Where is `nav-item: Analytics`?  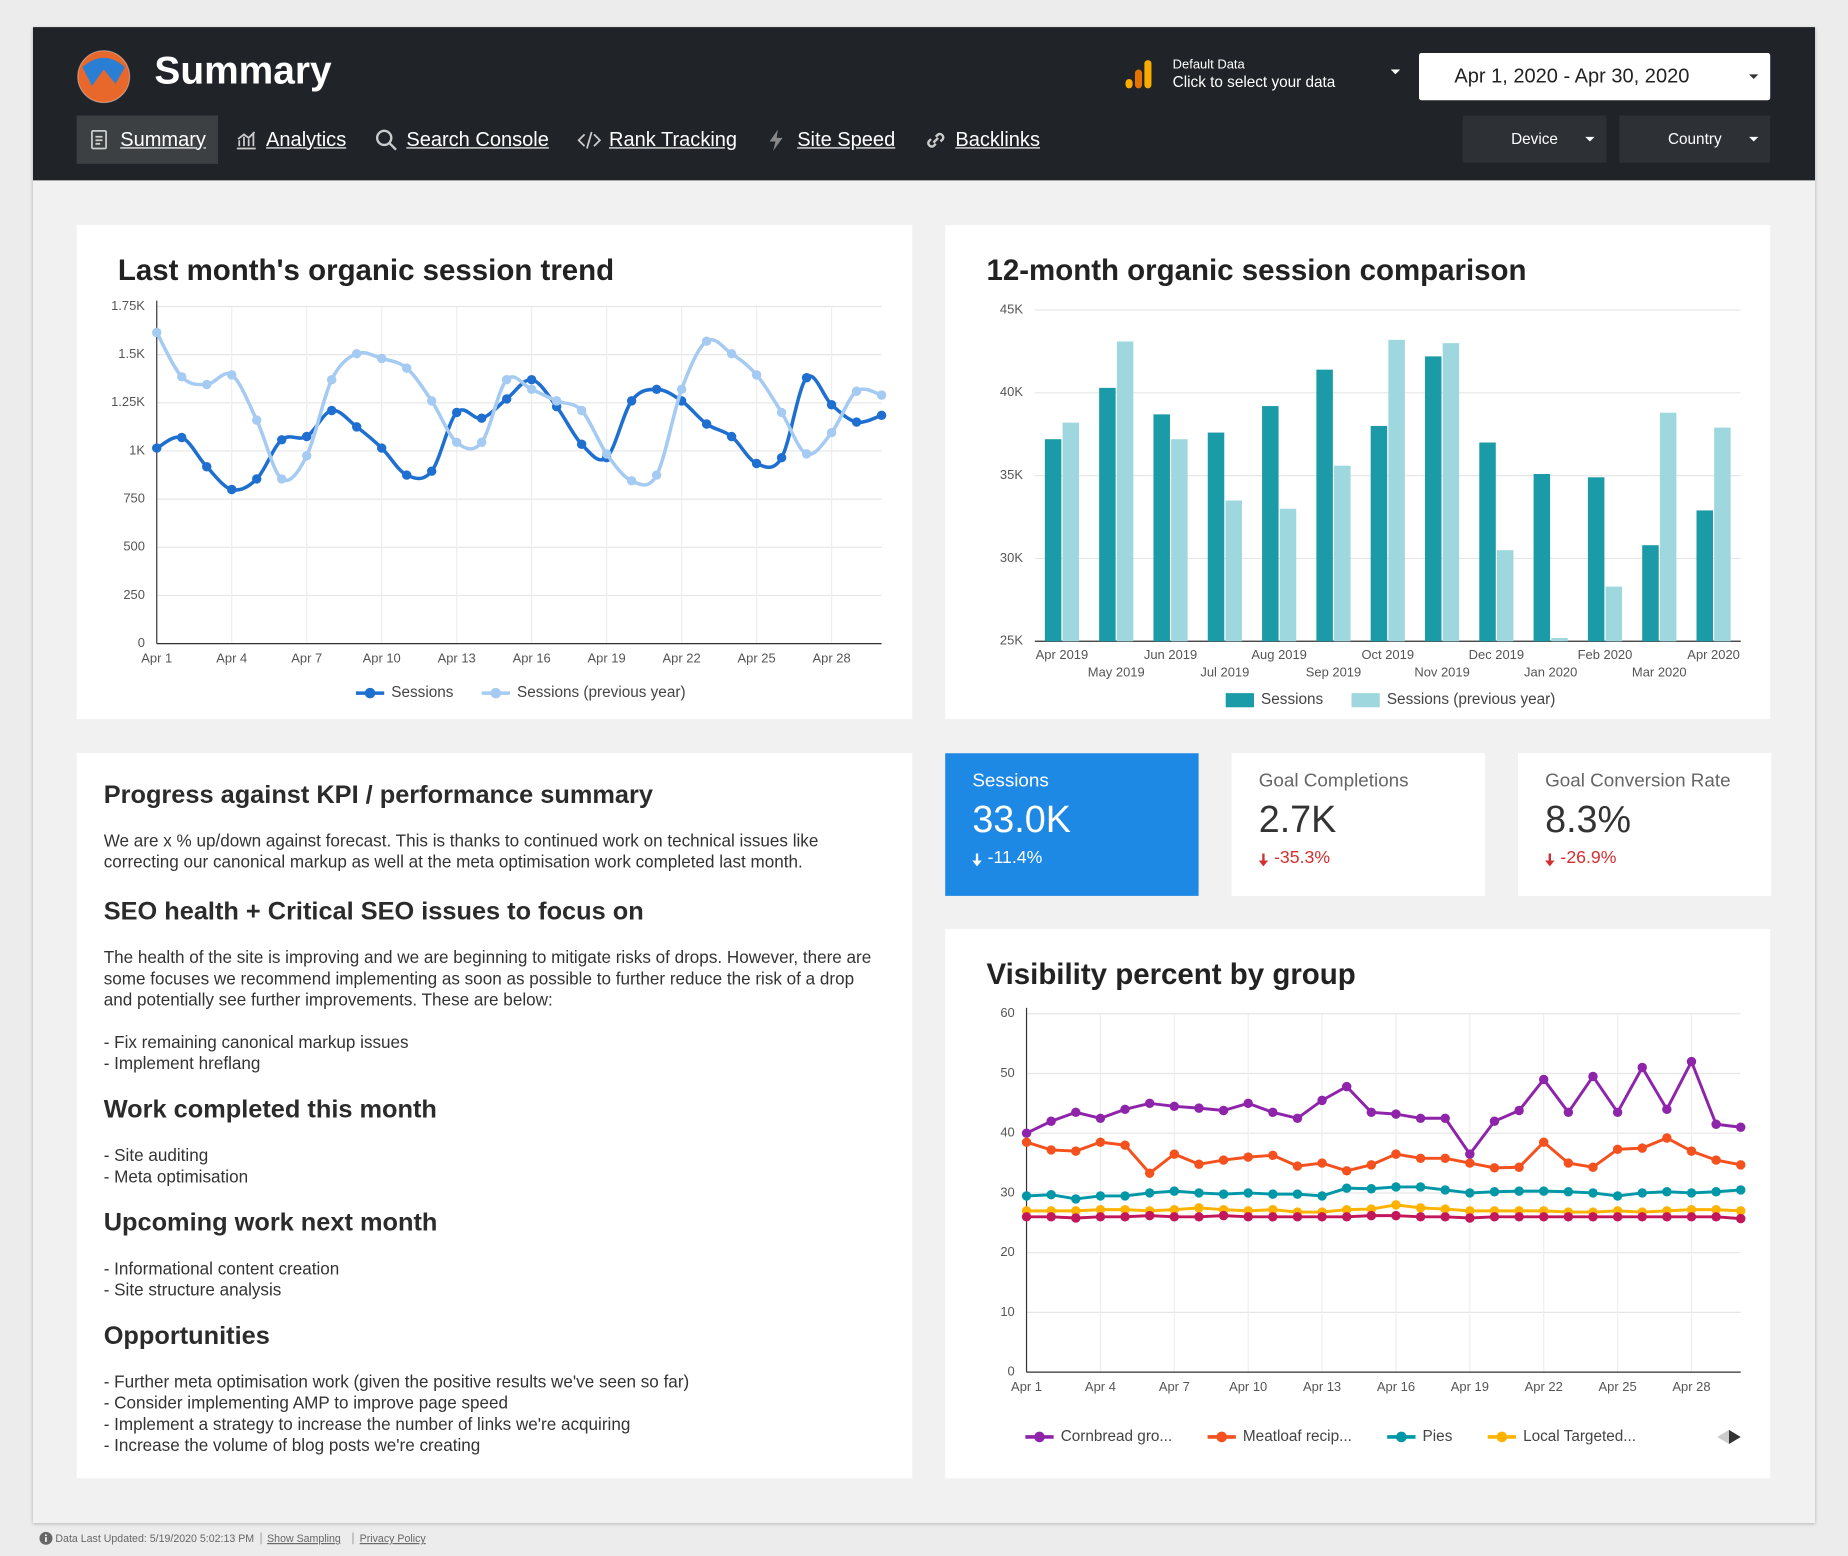
nav-item: Analytics is located at coordinates (290, 140).